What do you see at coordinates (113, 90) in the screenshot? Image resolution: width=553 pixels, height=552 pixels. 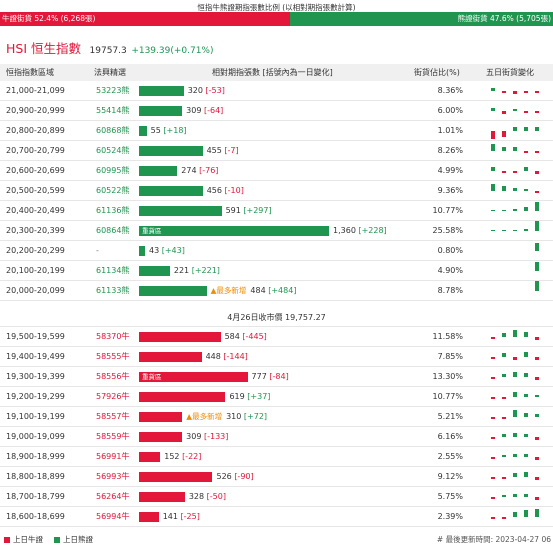 I see `row-product-code: 53223熊` at bounding box center [113, 90].